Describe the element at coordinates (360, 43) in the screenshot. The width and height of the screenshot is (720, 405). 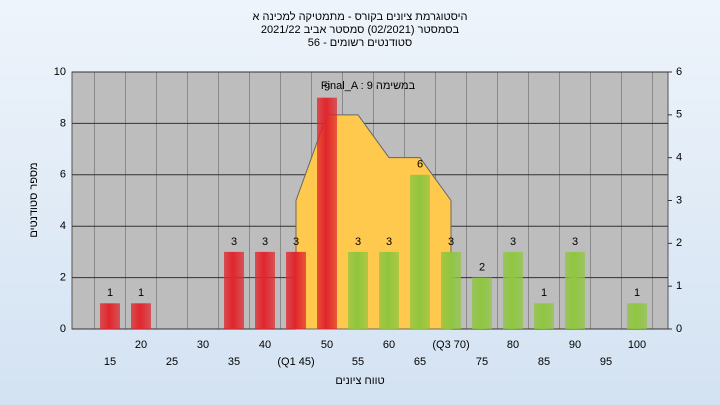
I see `title: סטודנטים רשומים - 56` at that location.